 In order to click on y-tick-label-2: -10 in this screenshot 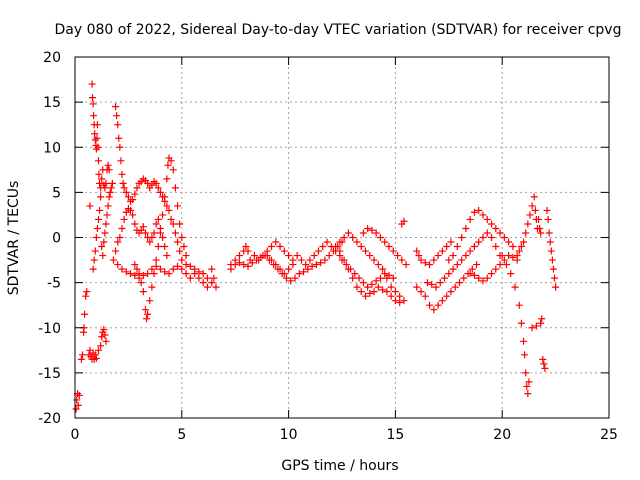, I will do `click(49, 329)`.